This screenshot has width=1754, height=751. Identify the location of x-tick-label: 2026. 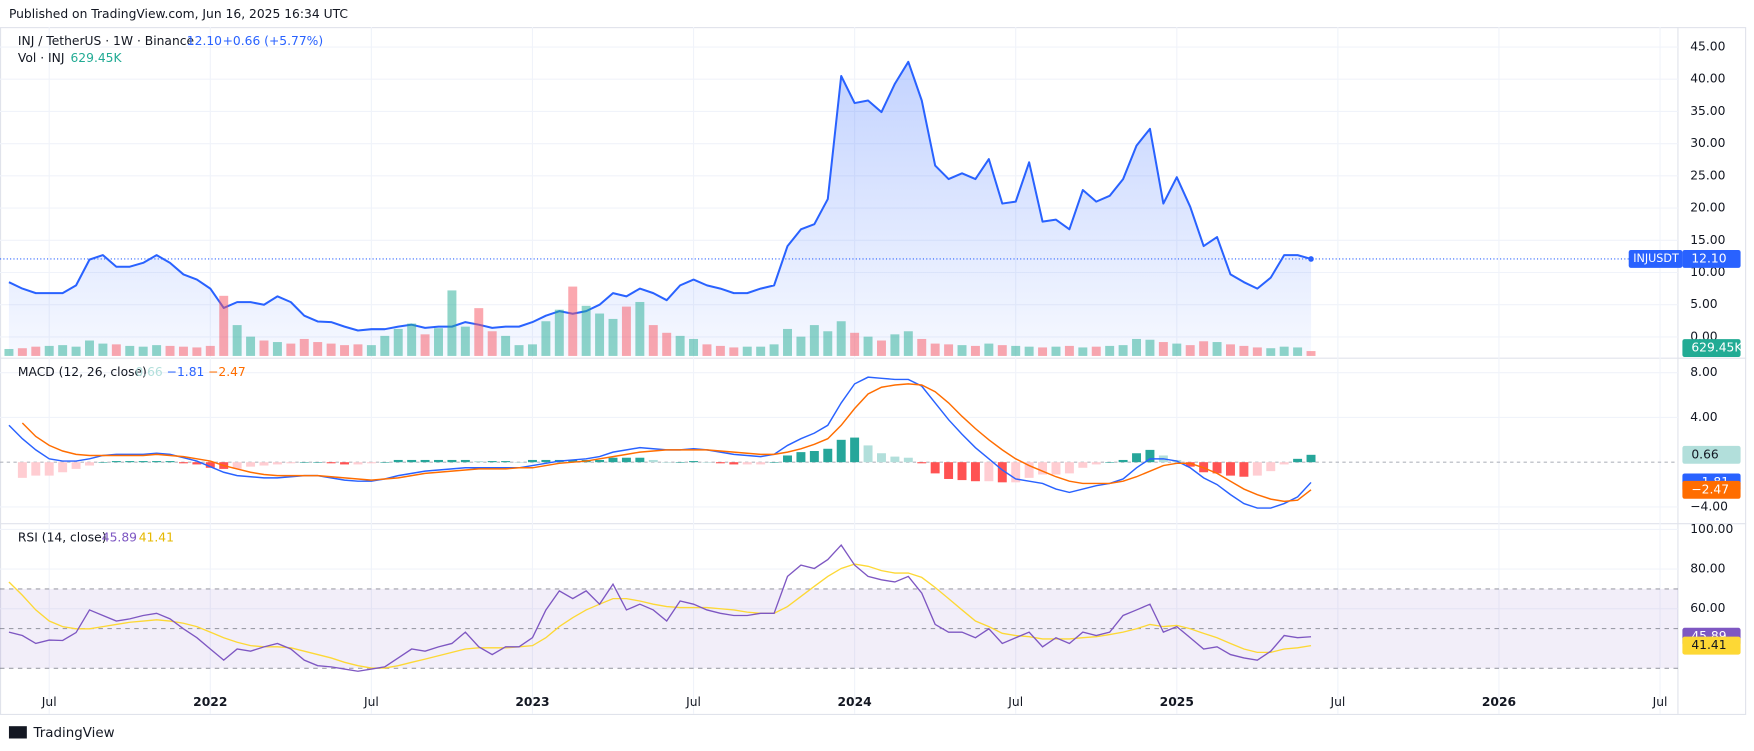
(1499, 702).